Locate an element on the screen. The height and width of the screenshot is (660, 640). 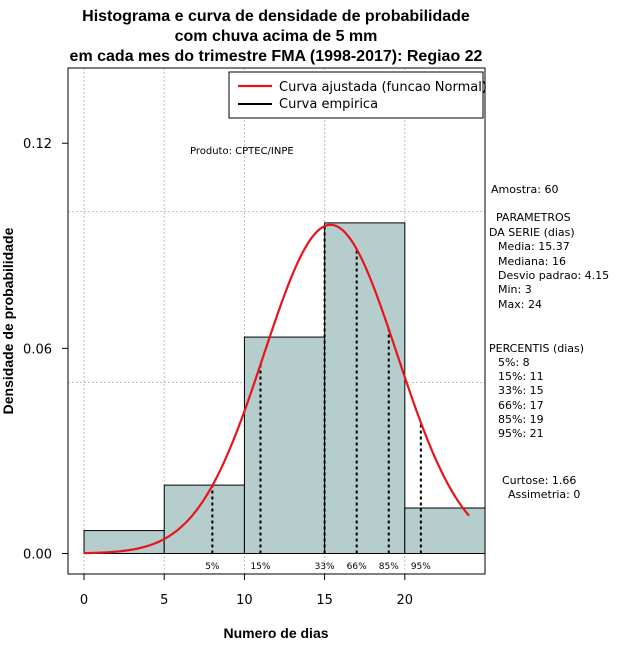
x-tick-label: 20 is located at coordinates (405, 600).